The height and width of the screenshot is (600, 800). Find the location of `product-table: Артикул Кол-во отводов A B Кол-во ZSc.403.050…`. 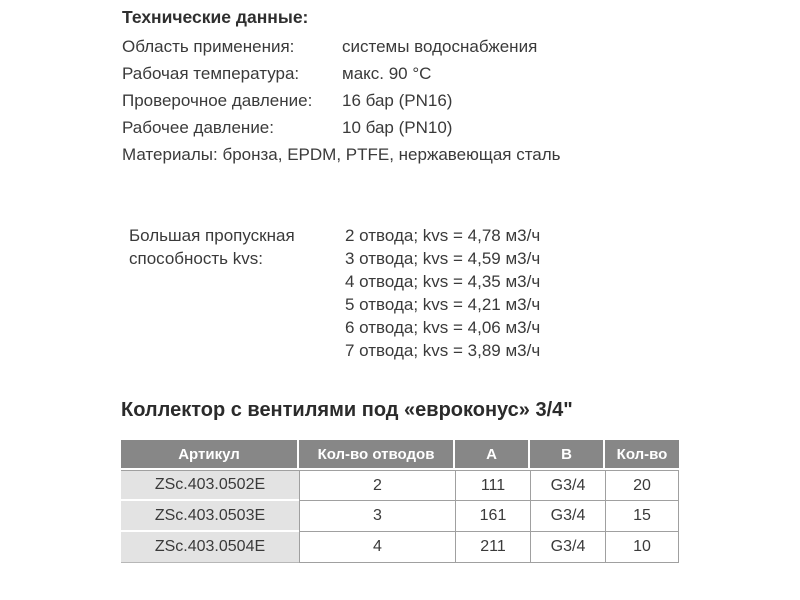

product-table: Артикул Кол-во отводов A B Кол-во ZSc.403.050… is located at coordinates (400, 501).